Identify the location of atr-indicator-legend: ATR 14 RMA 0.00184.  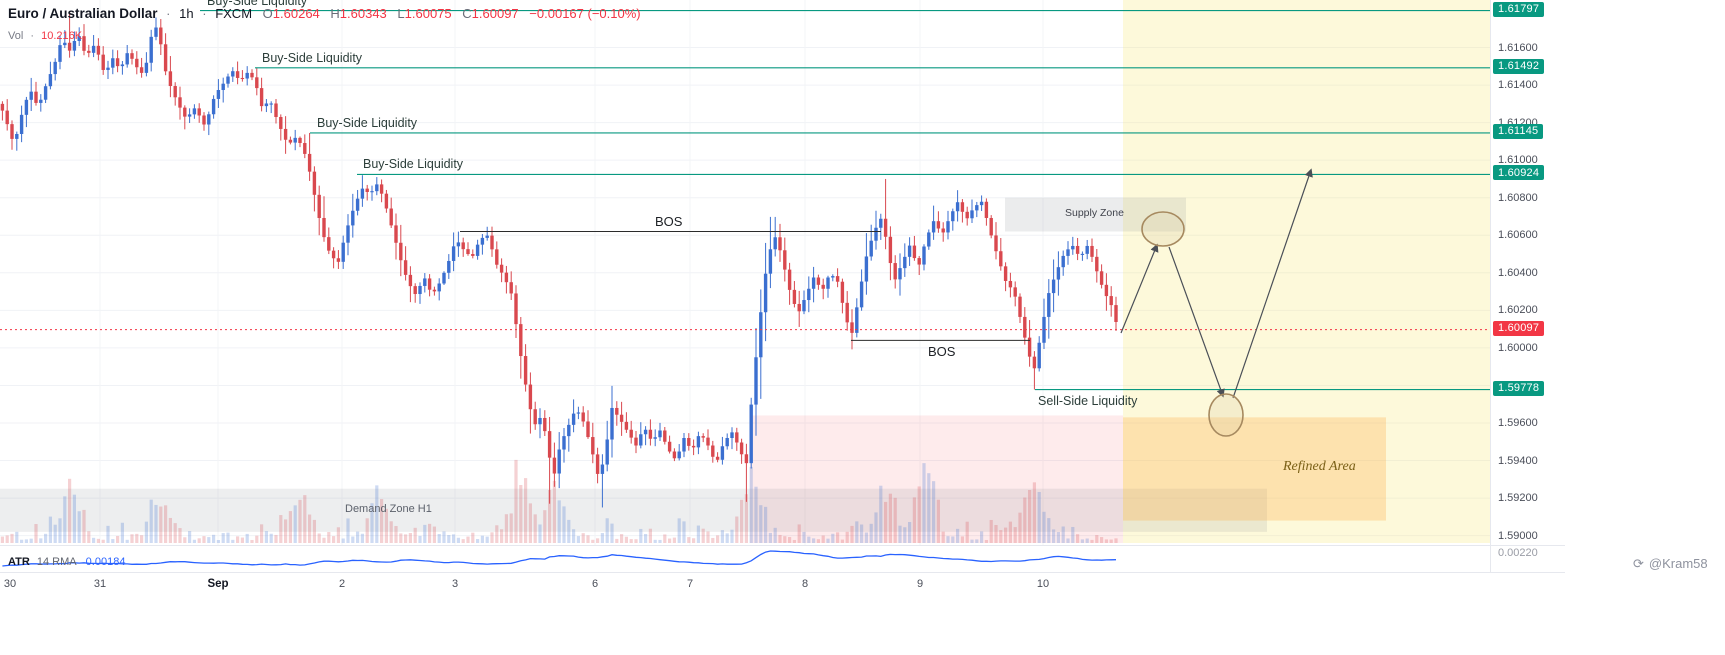
(66, 562).